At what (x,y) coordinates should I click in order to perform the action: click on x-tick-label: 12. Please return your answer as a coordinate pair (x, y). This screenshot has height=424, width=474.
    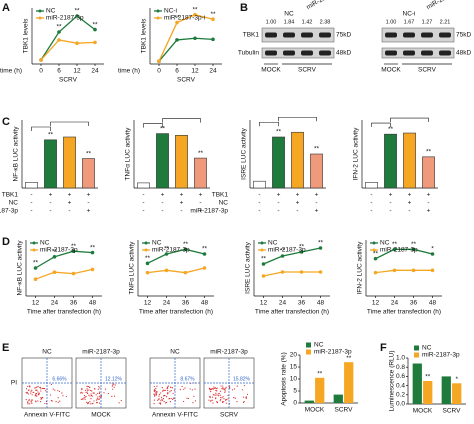
    Looking at the image, I should click on (36, 303).